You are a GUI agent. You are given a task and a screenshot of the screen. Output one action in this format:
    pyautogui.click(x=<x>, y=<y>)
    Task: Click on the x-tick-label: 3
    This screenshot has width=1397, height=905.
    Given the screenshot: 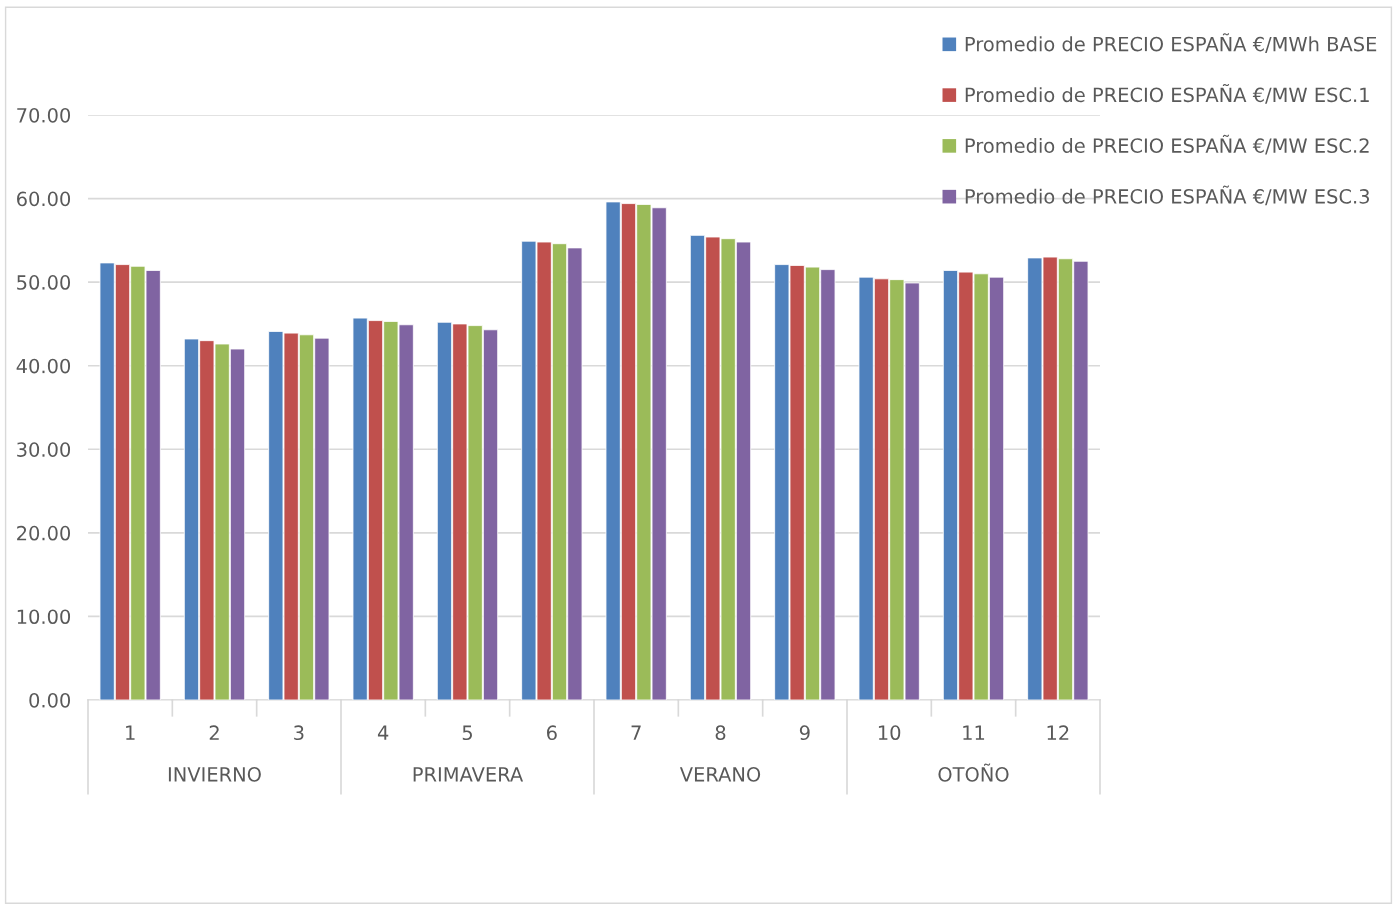 What is the action you would take?
    pyautogui.click(x=299, y=733)
    